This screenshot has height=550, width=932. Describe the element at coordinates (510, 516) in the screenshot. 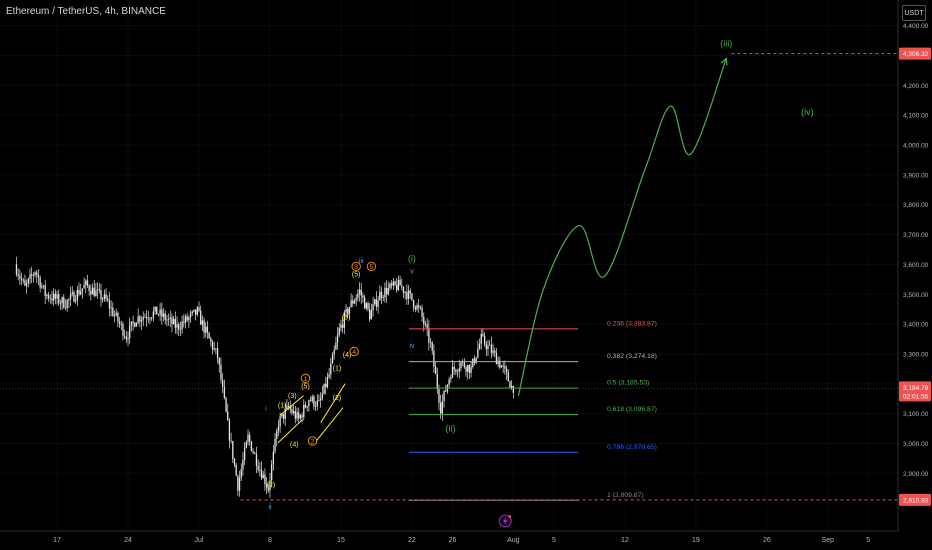

I see `notification-dot` at that location.